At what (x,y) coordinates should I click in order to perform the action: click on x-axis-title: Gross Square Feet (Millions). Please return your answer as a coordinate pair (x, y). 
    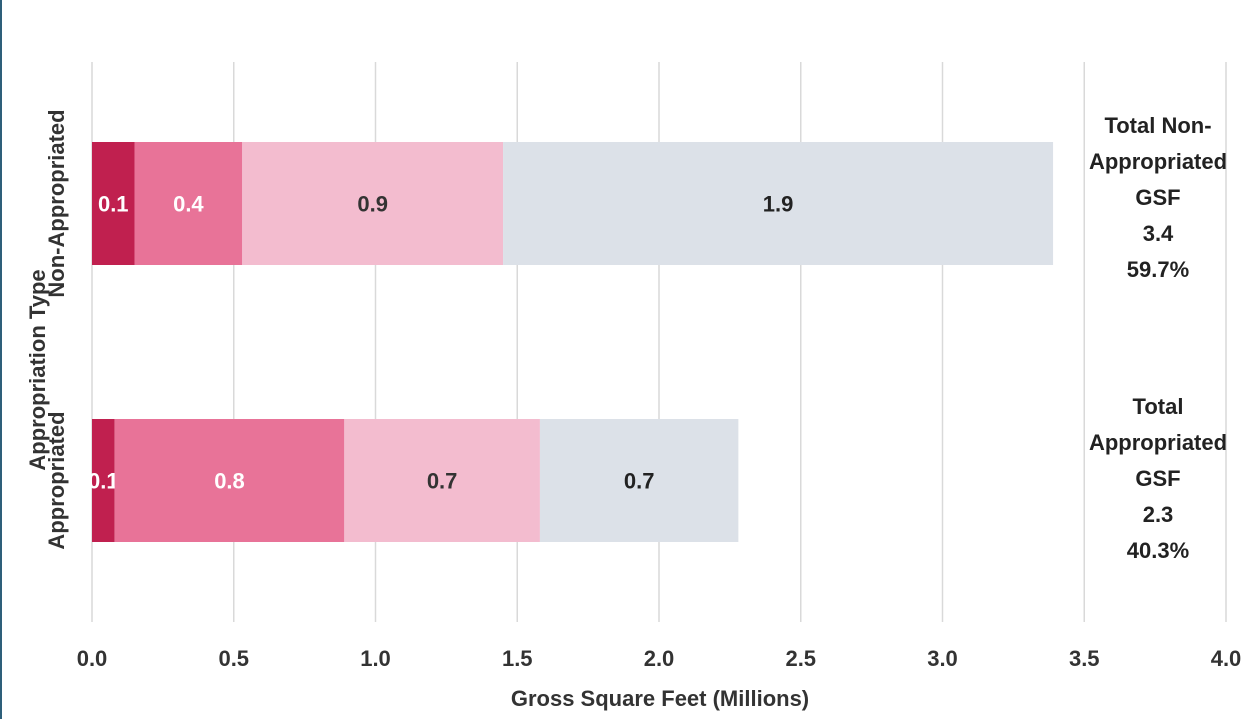
    Looking at the image, I should click on (660, 698).